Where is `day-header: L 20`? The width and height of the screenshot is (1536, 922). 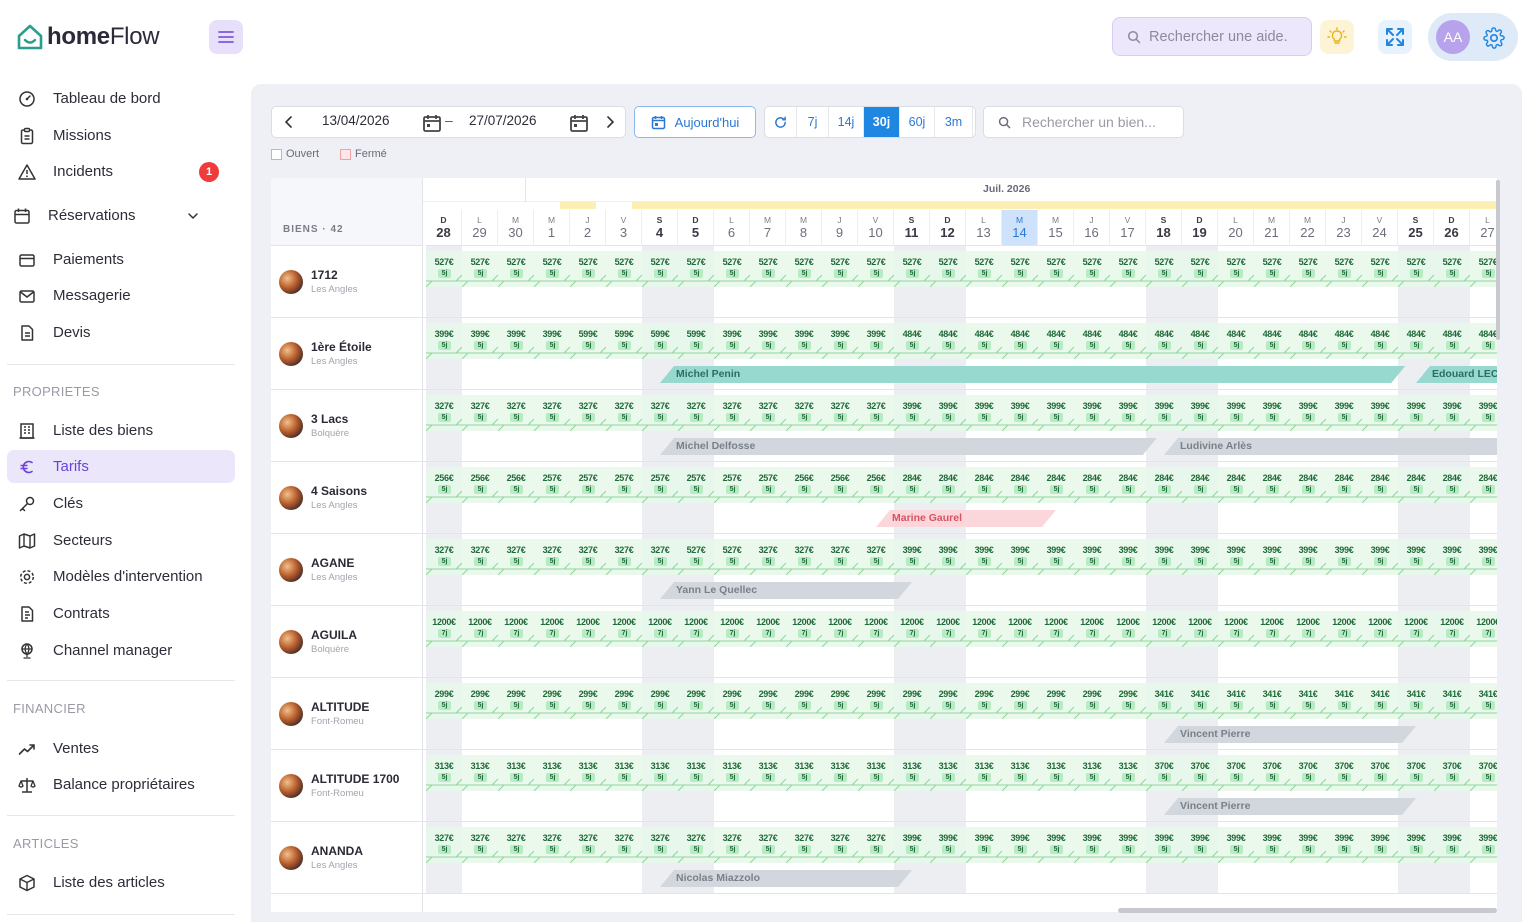 day-header: L 20 is located at coordinates (1236, 228).